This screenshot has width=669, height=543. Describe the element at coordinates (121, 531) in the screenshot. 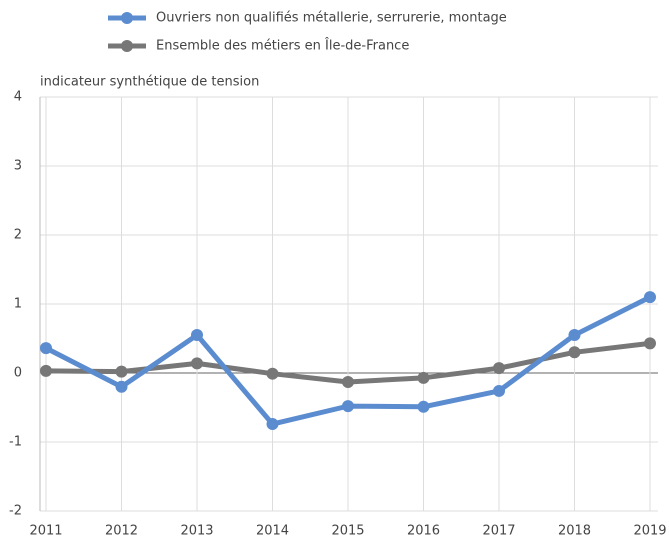

I see `x-tick-label: 2012` at that location.